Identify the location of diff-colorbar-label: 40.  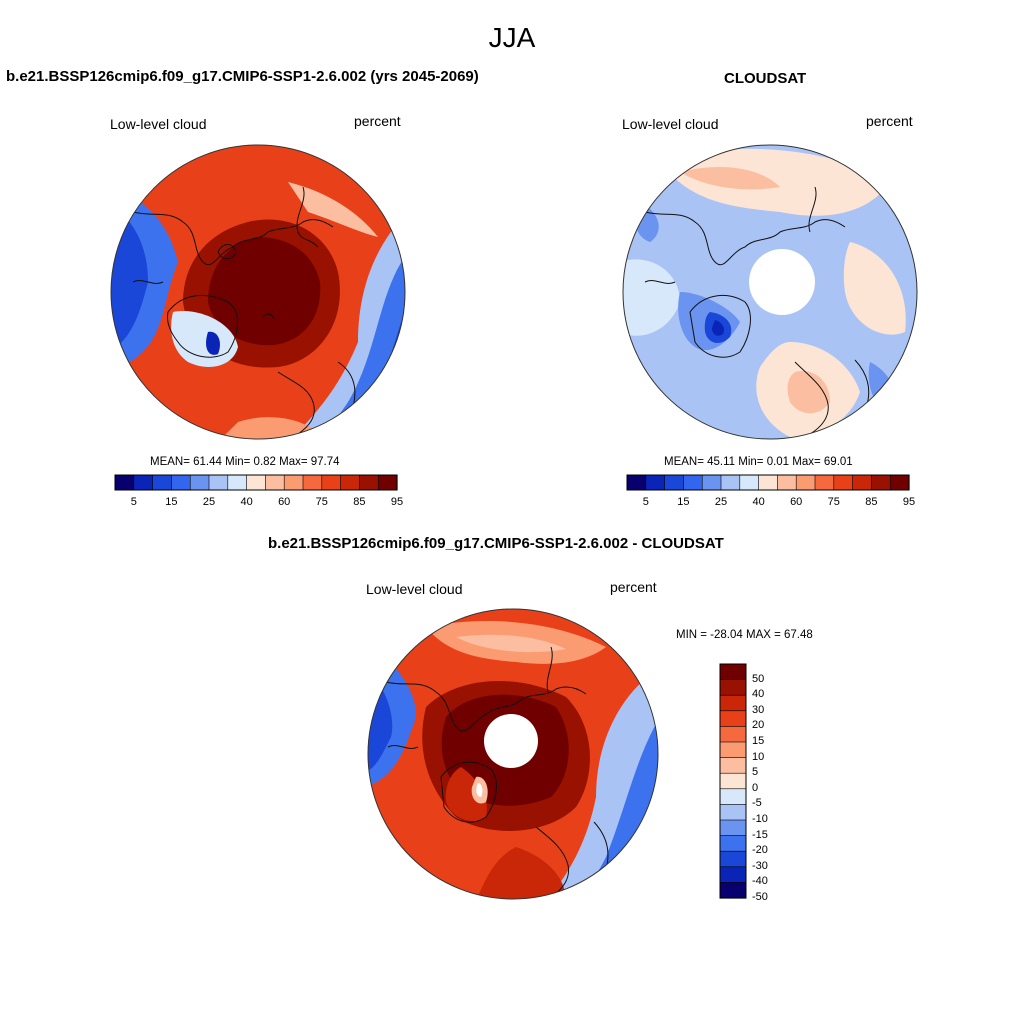
(758, 694).